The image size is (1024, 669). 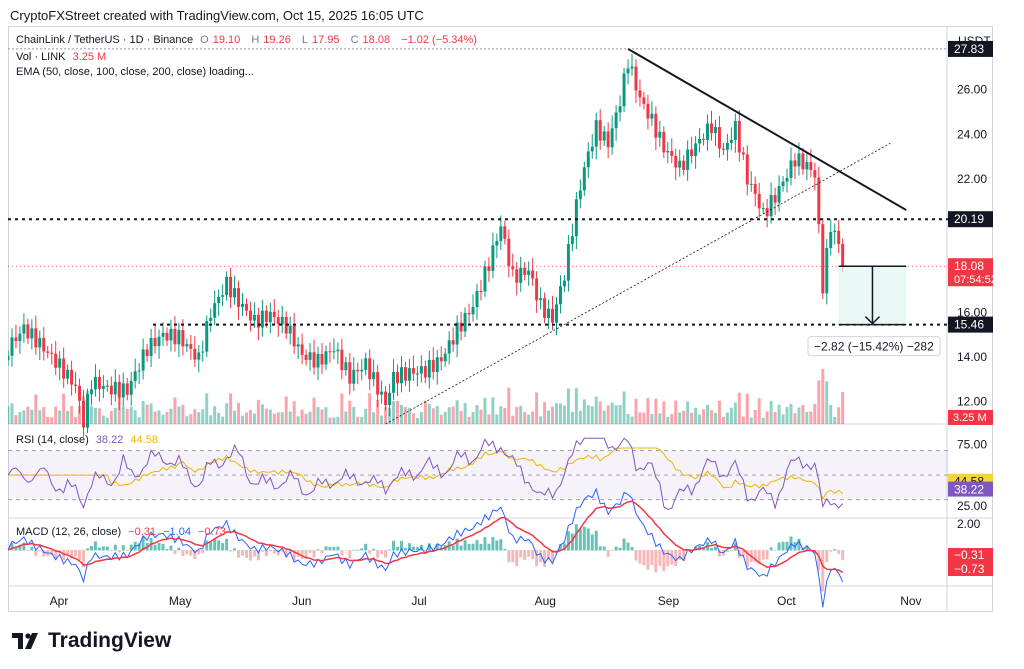 I want to click on price-label: 18.08, so click(x=969, y=266).